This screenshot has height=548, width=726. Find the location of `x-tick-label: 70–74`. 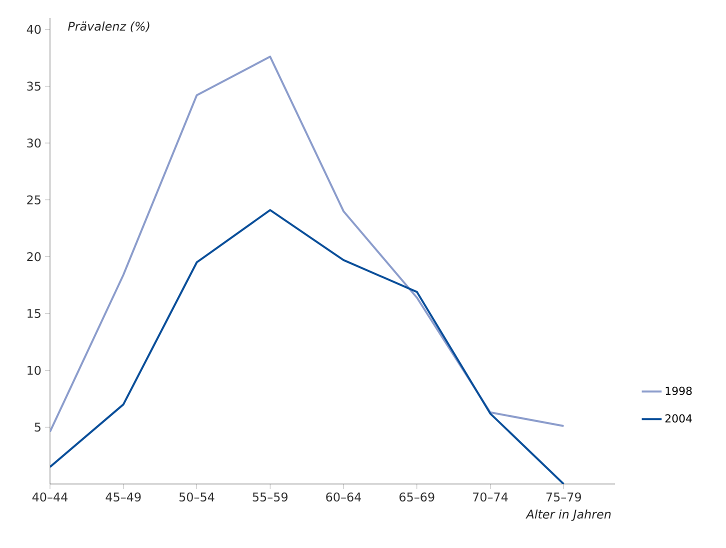

x-tick-label: 70–74 is located at coordinates (490, 497).